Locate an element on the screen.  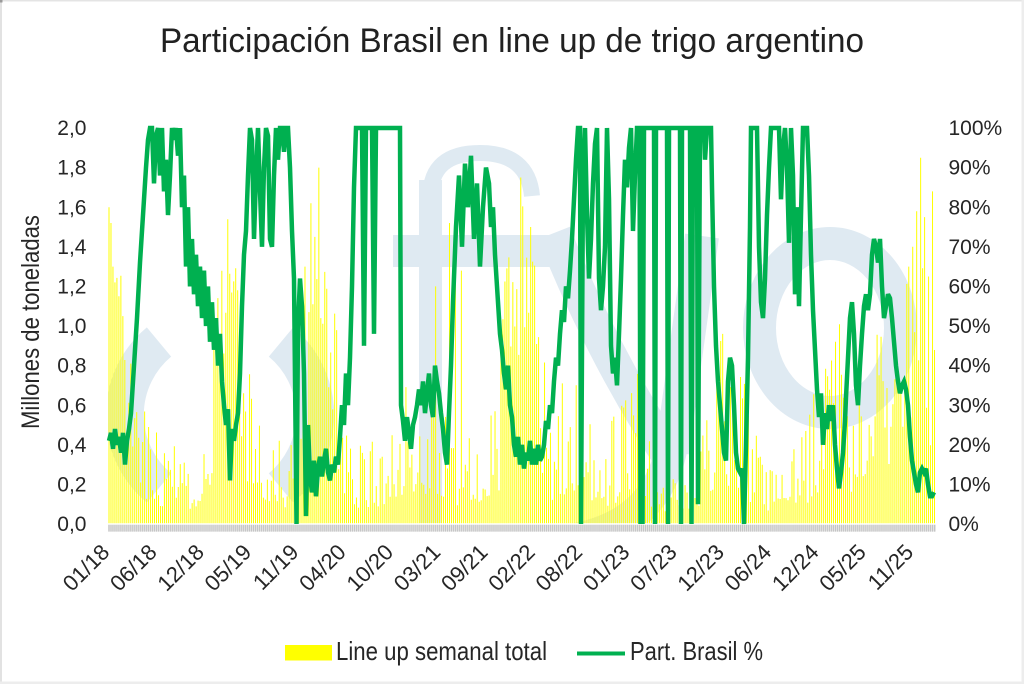
svg-text: 1,0 is located at coordinates (71, 326).